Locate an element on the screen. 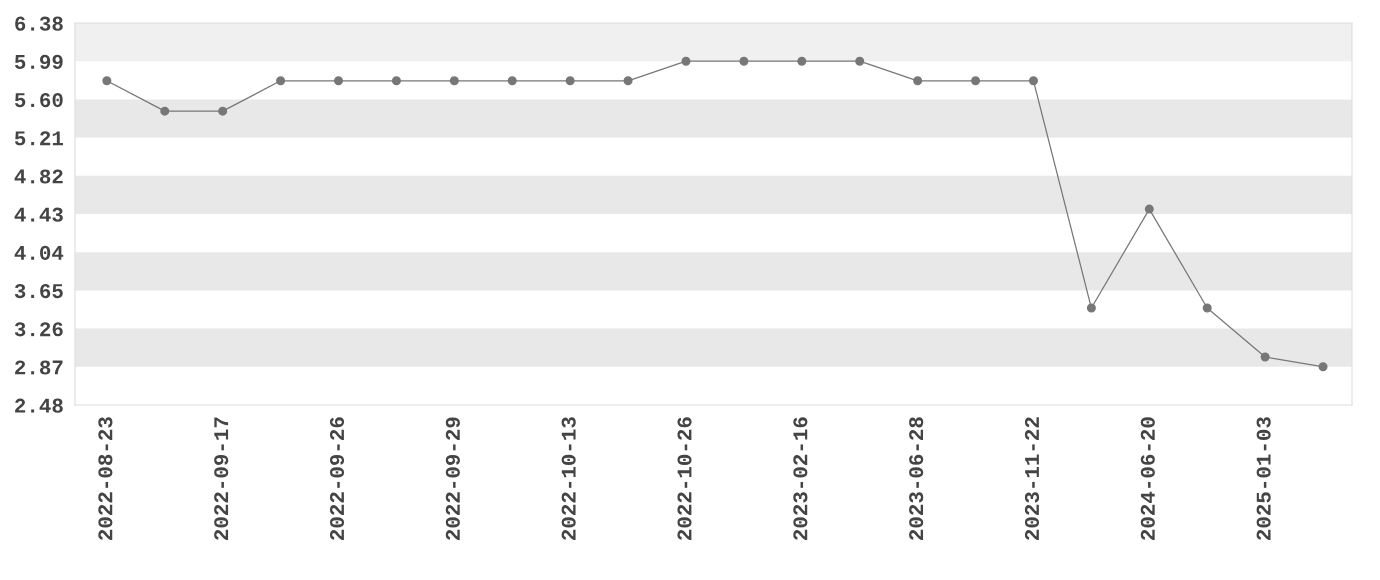 Image resolution: width=1380 pixels, height=580 pixels. x-tick-label: 2022-08-23 is located at coordinates (105, 478).